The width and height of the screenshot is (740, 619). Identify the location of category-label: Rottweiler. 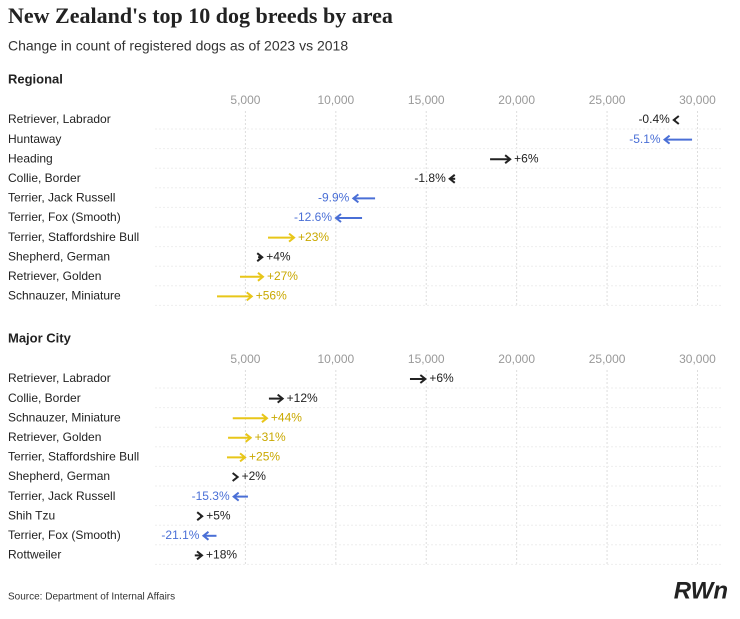
(34, 555).